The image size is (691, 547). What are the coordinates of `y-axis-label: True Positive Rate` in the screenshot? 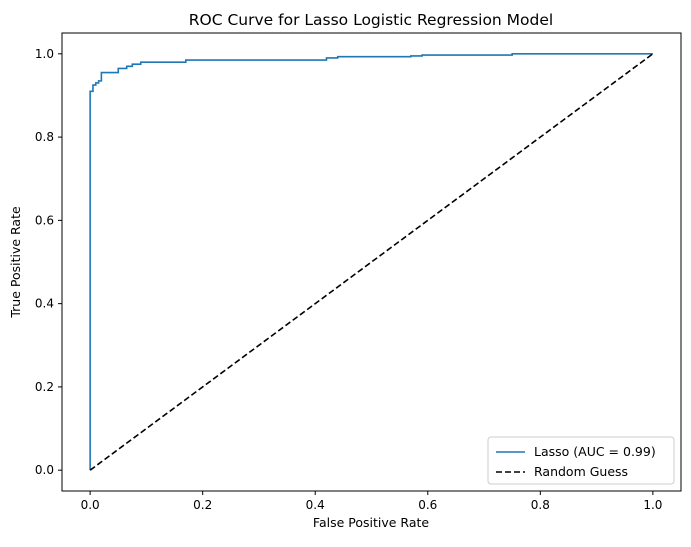 It's located at (15, 262).